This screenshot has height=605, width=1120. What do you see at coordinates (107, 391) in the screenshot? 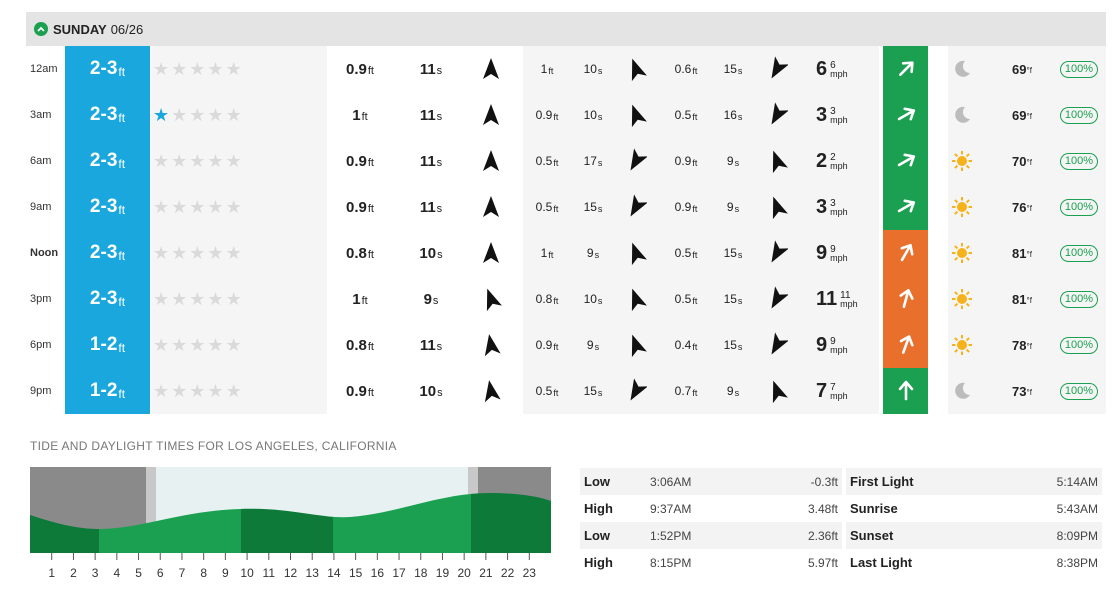
I see `surf-height: 1-2 ft` at bounding box center [107, 391].